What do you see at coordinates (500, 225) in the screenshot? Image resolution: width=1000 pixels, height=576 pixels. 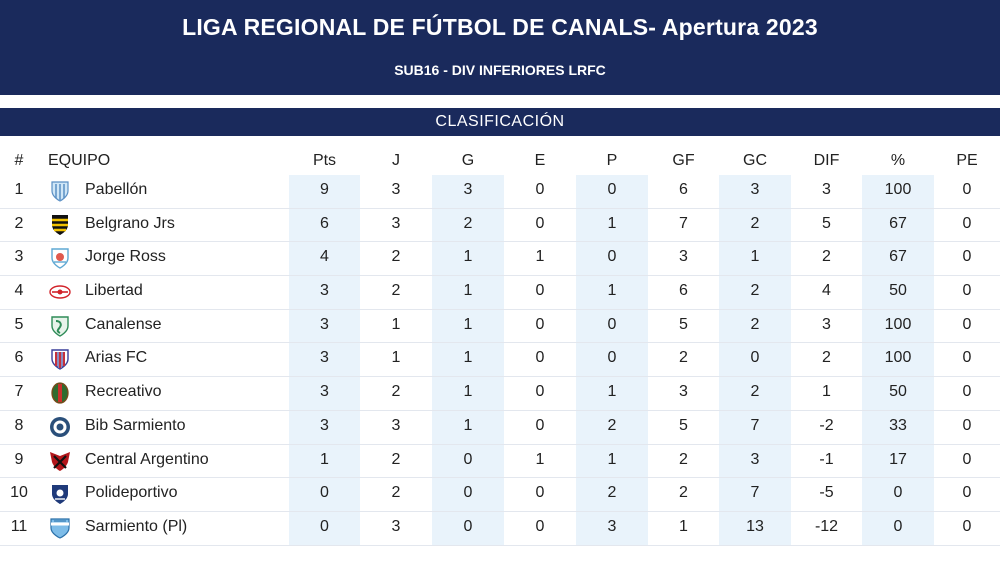 I see `table-row: 2 Belgrano Jrs 6 3 2 0 1 7 2 5 67 0` at bounding box center [500, 225].